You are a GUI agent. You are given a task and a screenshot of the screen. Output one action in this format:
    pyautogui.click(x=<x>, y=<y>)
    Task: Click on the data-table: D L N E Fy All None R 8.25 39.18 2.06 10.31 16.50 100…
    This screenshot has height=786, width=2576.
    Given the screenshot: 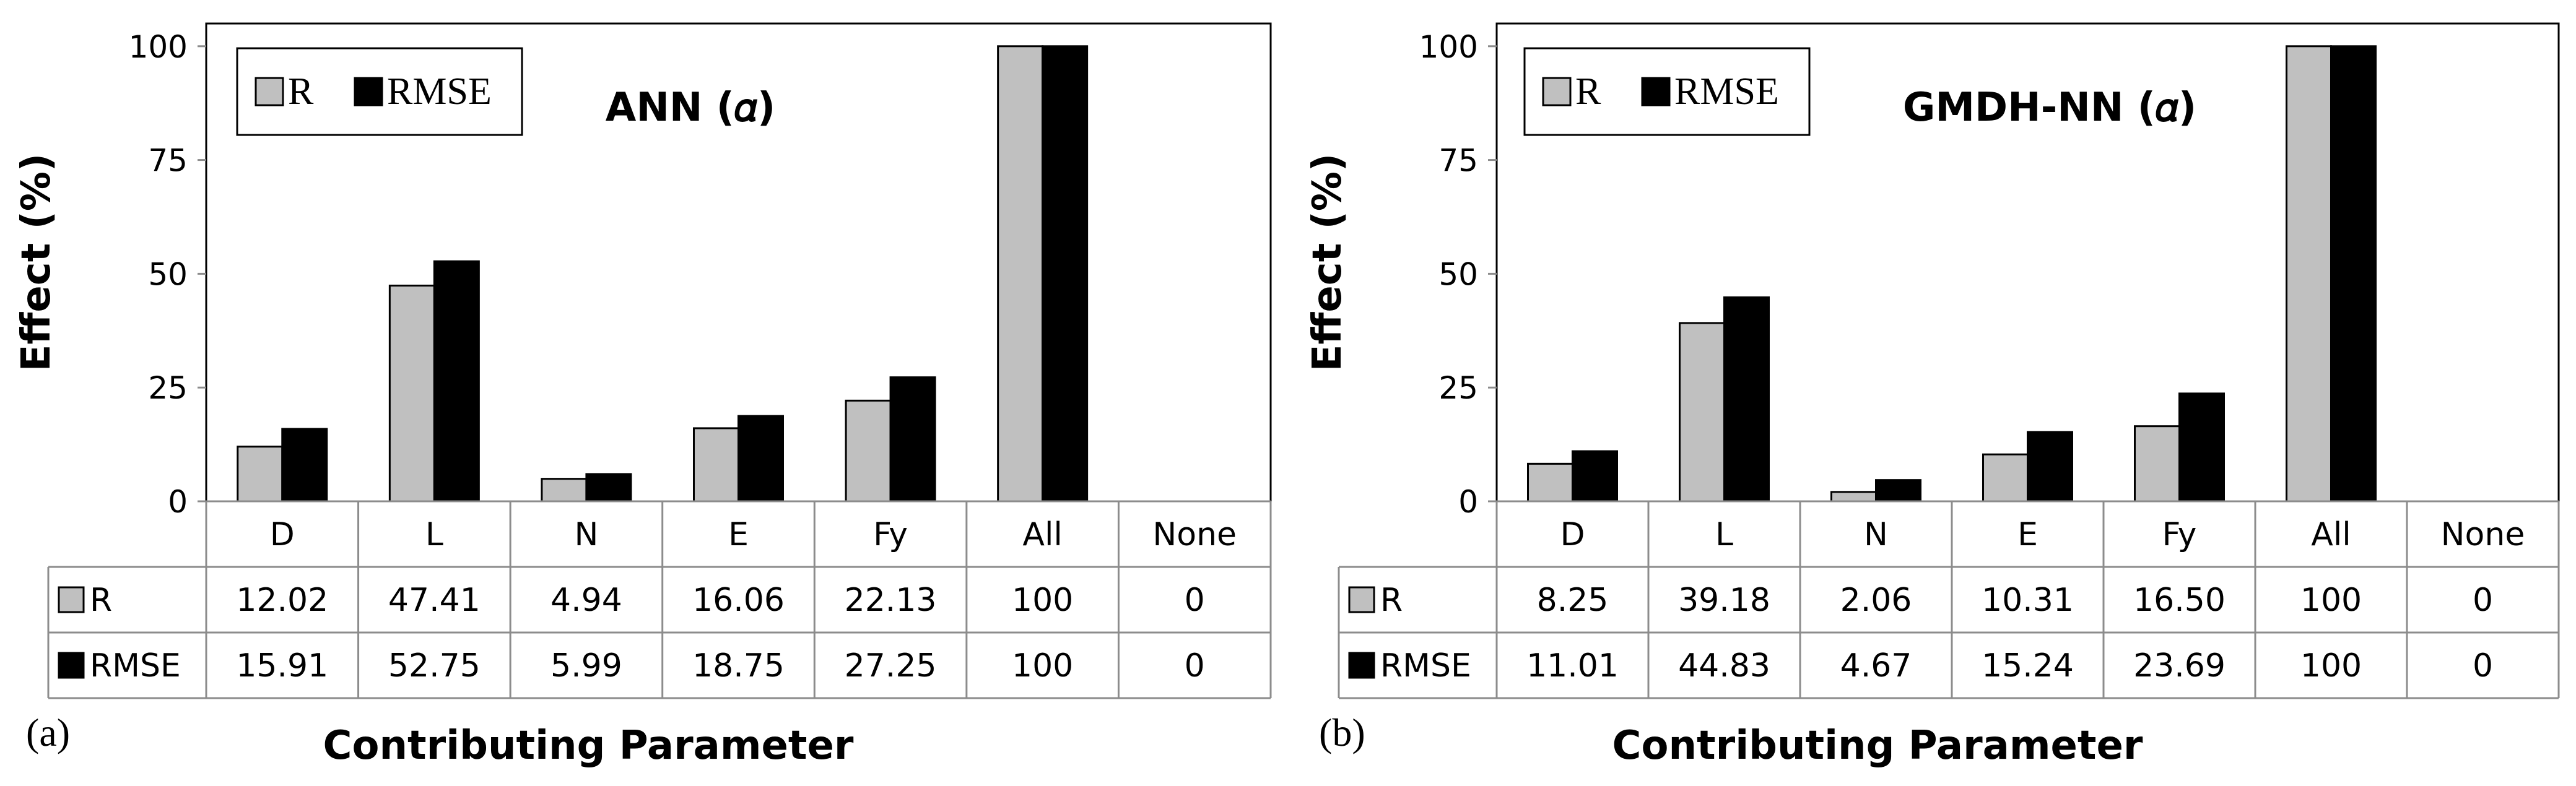 What is the action you would take?
    pyautogui.click(x=1949, y=599)
    